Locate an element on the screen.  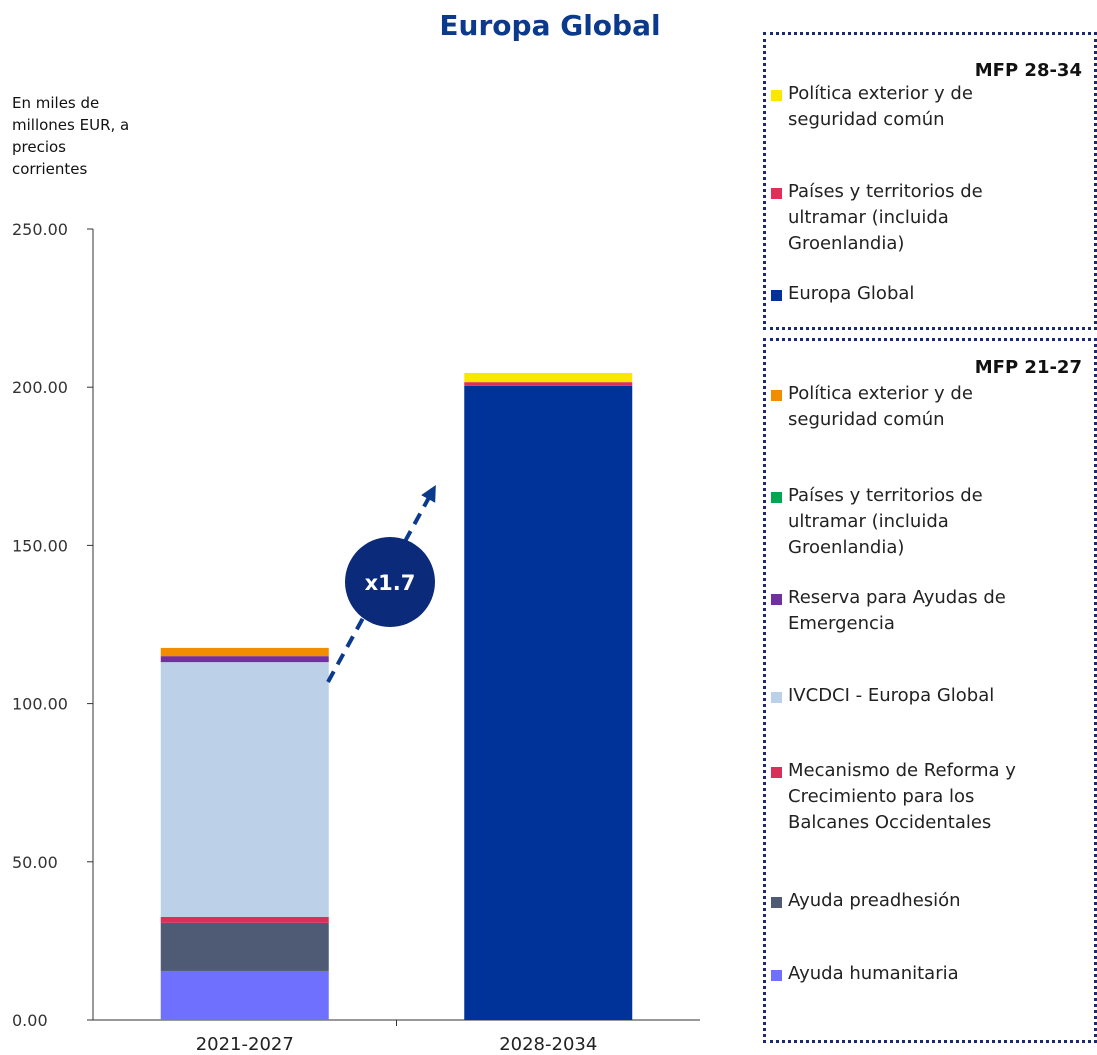
y-tick-label: 200.00 is located at coordinates (40, 387).